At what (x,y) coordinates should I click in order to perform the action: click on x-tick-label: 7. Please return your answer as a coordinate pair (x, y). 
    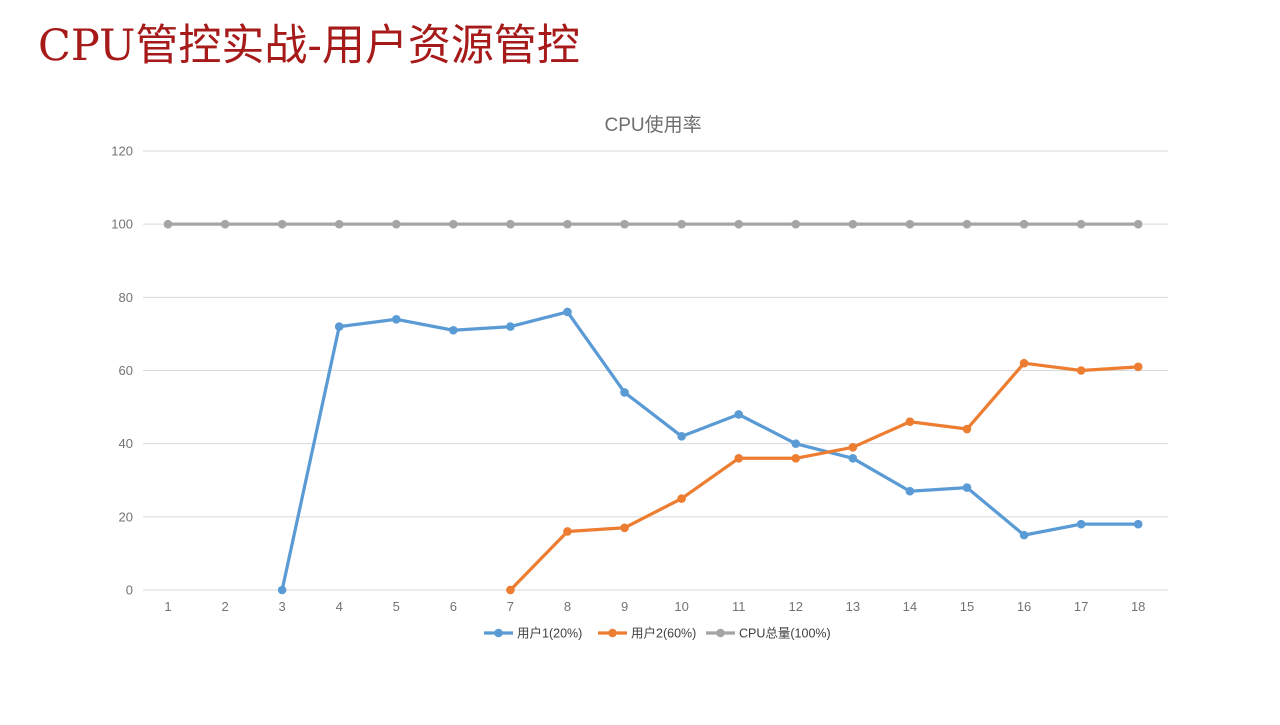
    Looking at the image, I should click on (510, 606).